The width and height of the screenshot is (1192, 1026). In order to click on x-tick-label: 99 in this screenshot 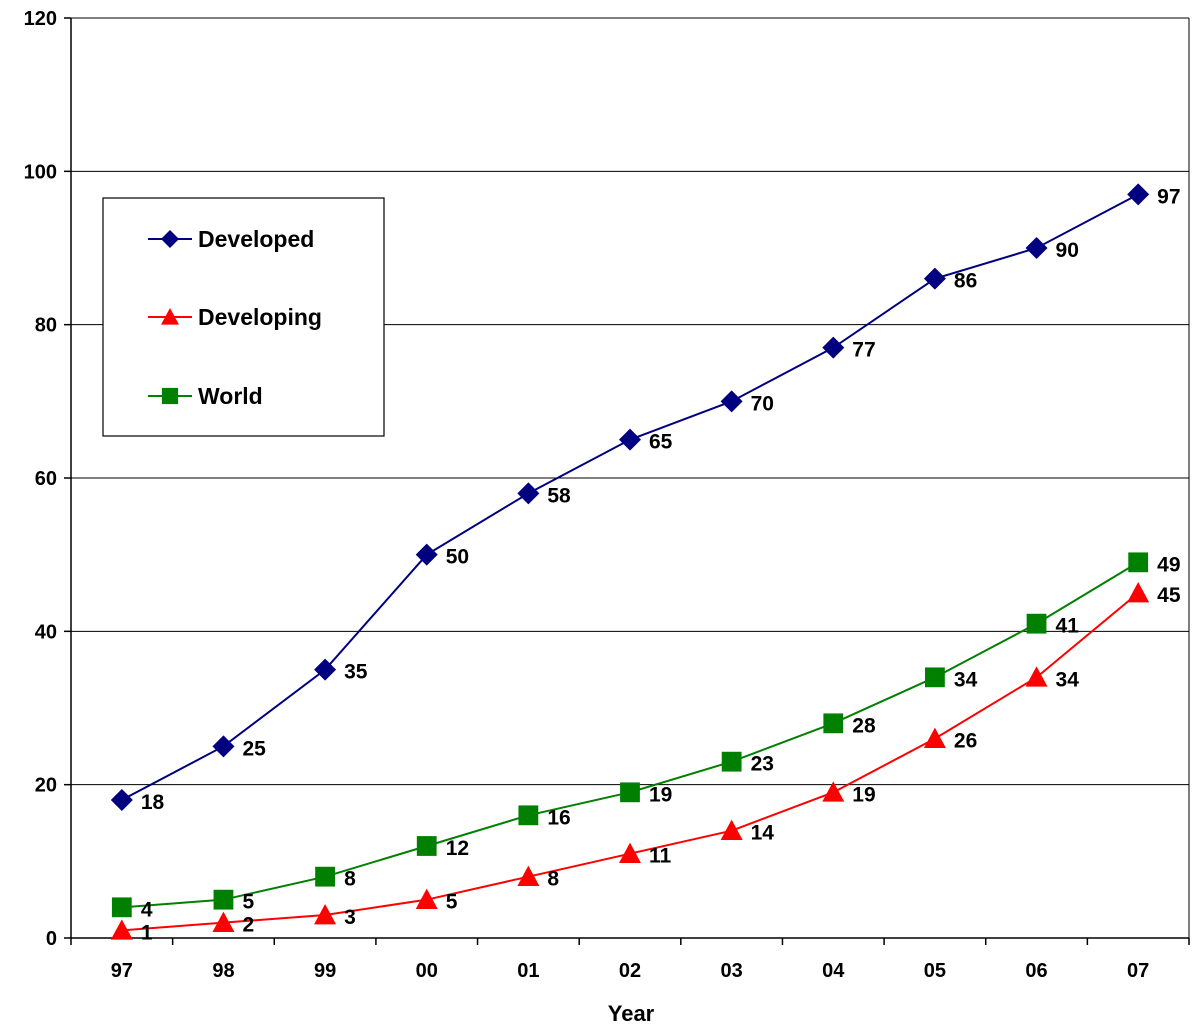, I will do `click(325, 971)`.